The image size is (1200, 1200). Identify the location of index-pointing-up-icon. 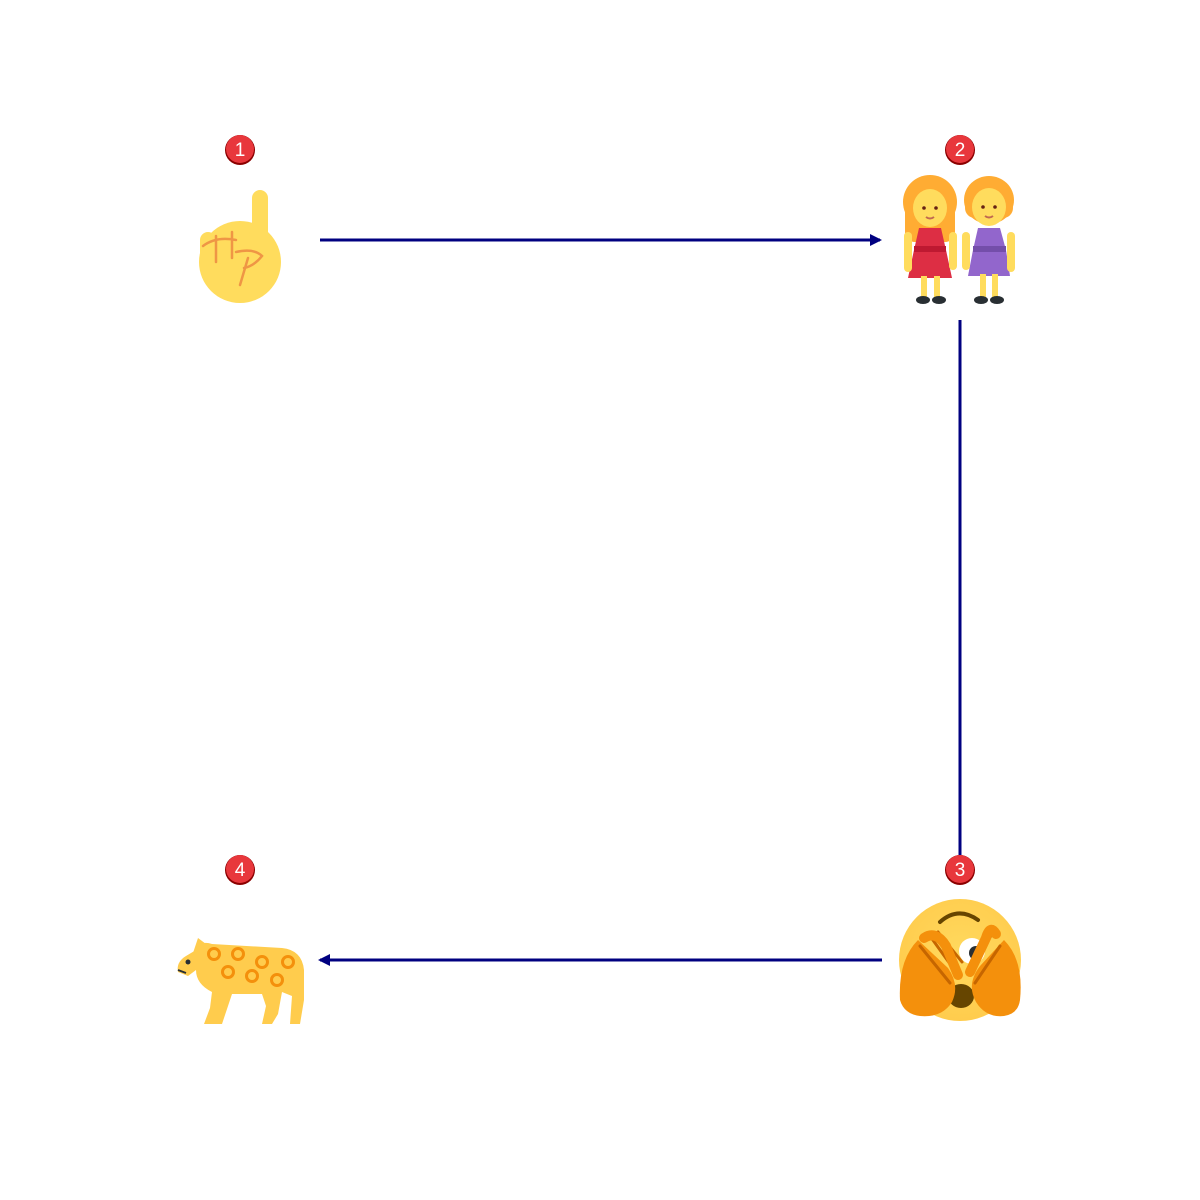
(240, 246).